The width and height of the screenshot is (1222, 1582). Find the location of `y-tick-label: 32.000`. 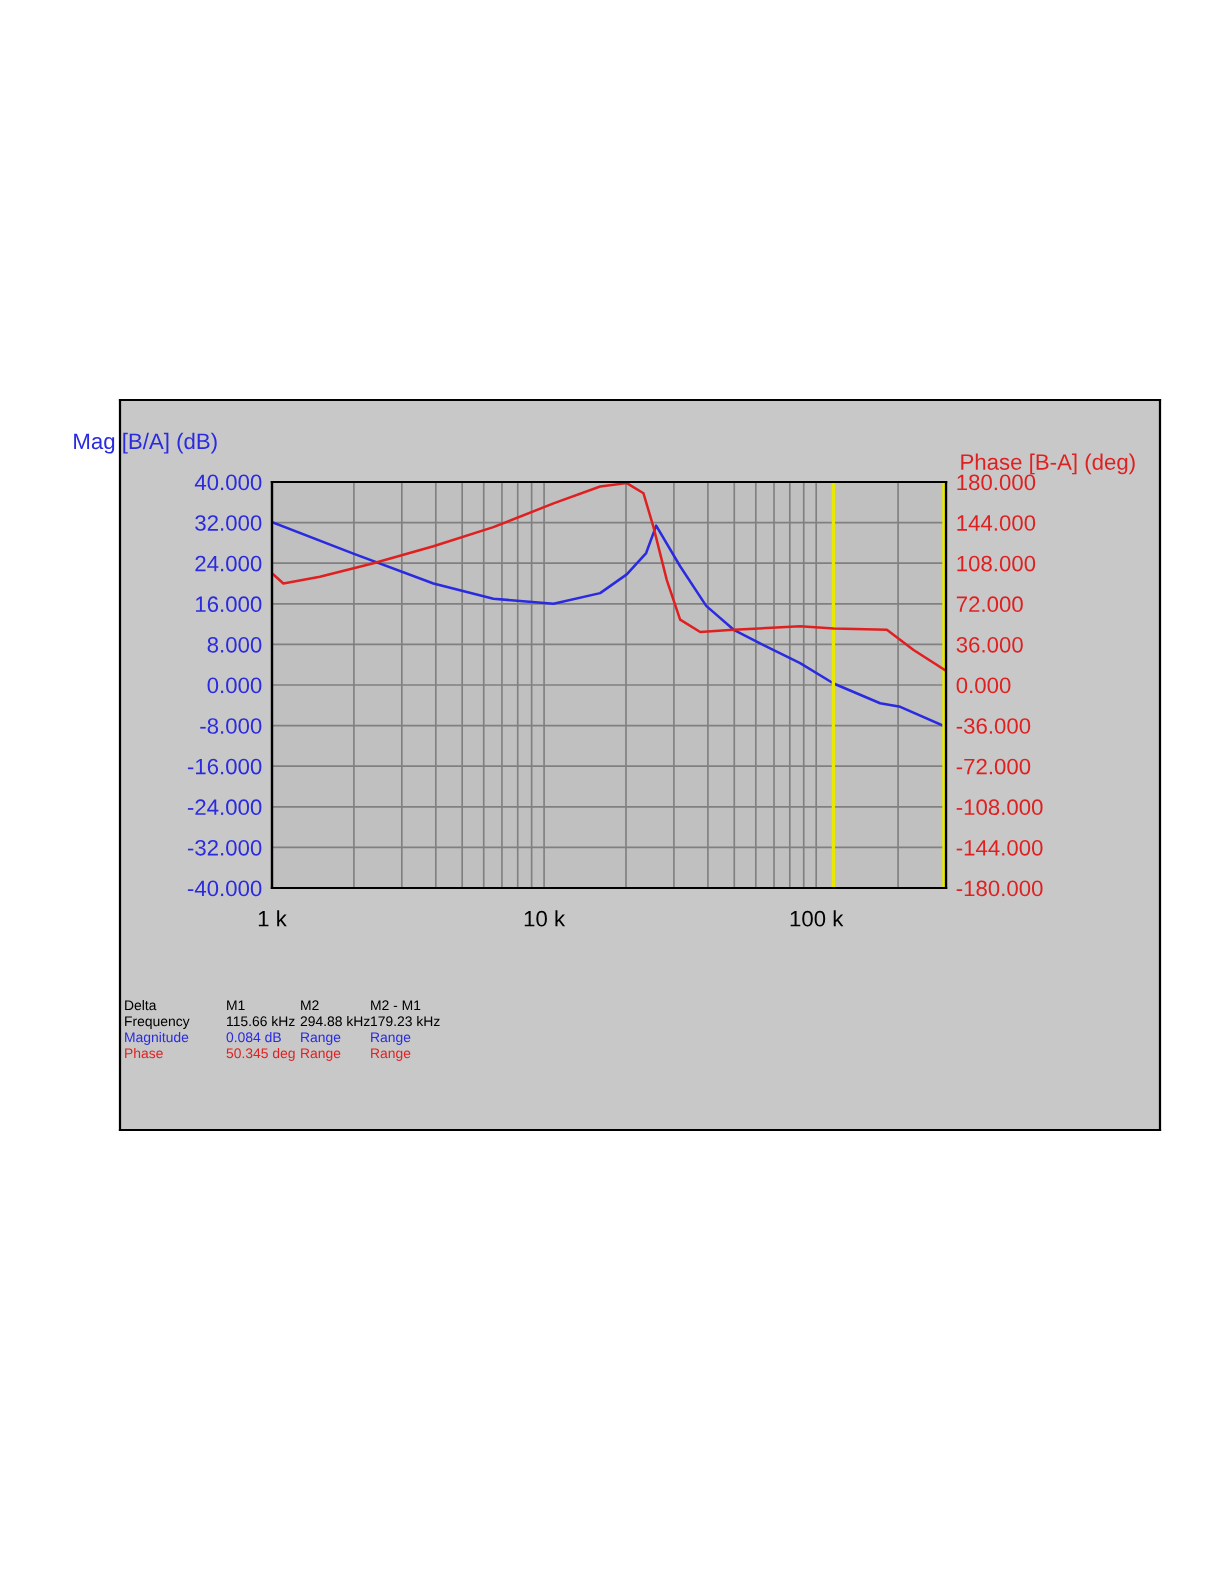

y-tick-label: 32.000 is located at coordinates (228, 523).